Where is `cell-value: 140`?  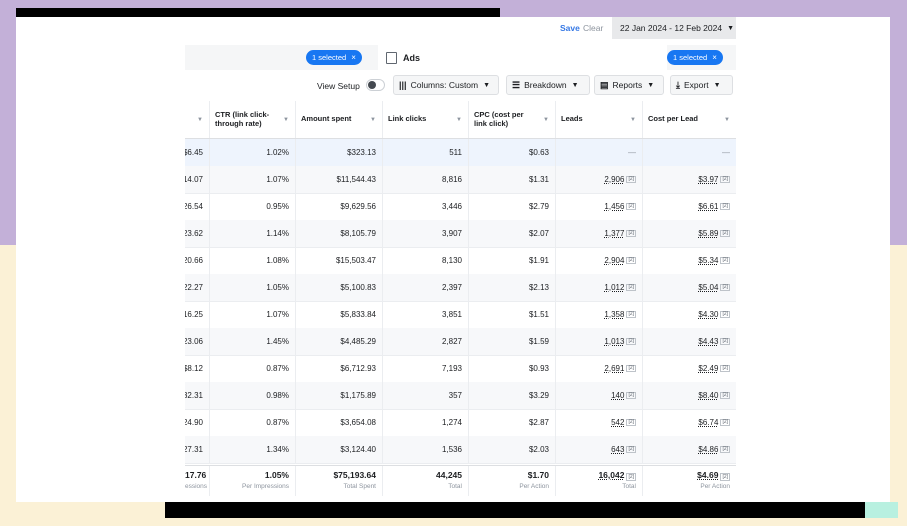 cell-value: 140 is located at coordinates (618, 395).